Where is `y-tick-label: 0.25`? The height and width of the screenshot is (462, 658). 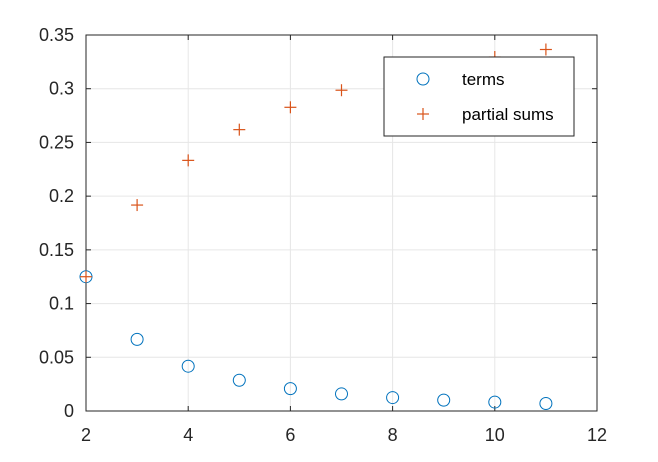
y-tick-label: 0.25 is located at coordinates (56, 142).